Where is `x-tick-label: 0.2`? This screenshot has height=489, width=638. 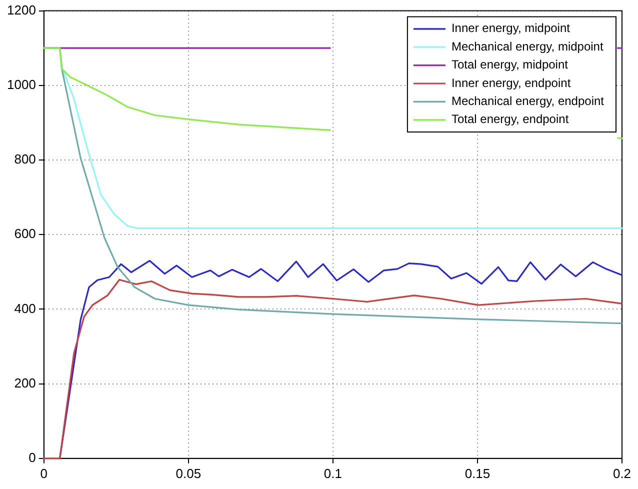 x-tick-label: 0.2 is located at coordinates (622, 473).